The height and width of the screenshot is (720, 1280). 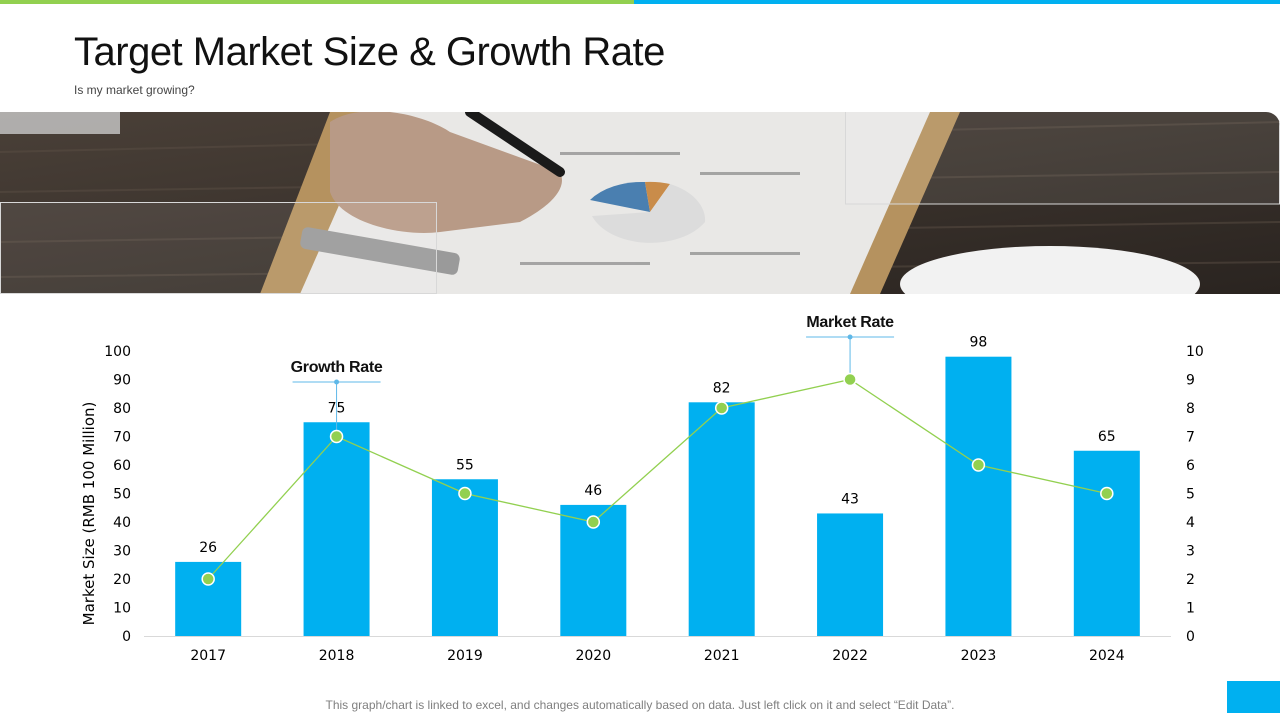 What do you see at coordinates (1107, 493) in the screenshot?
I see `growth-point-2024` at bounding box center [1107, 493].